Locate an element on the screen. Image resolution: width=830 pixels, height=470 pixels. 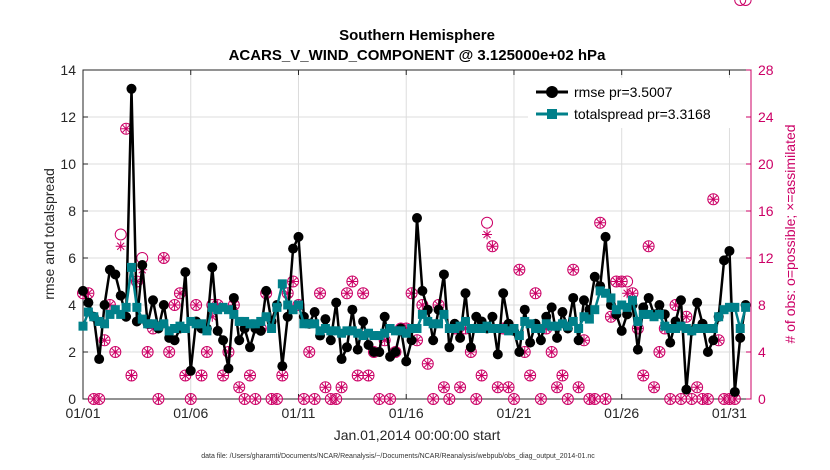
y-tick-label: 0 is located at coordinates (72, 399).